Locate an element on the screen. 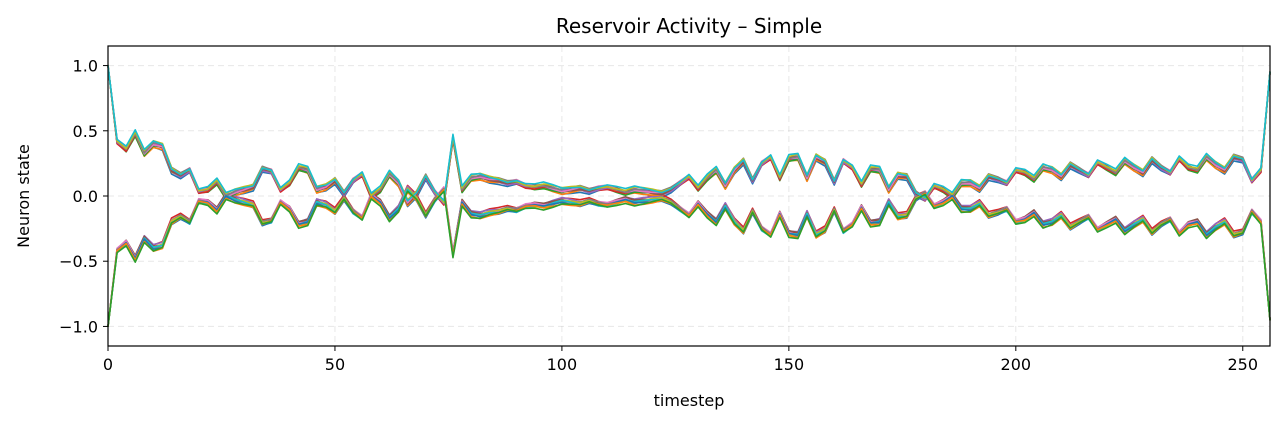 This screenshot has height=424, width=1286. x-tick-label: 250 is located at coordinates (1242, 364).